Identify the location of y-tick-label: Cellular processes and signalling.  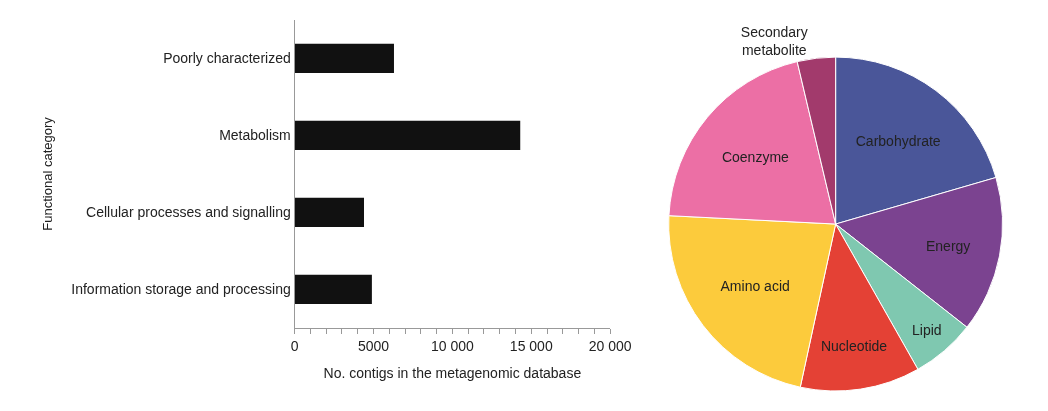
(188, 212).